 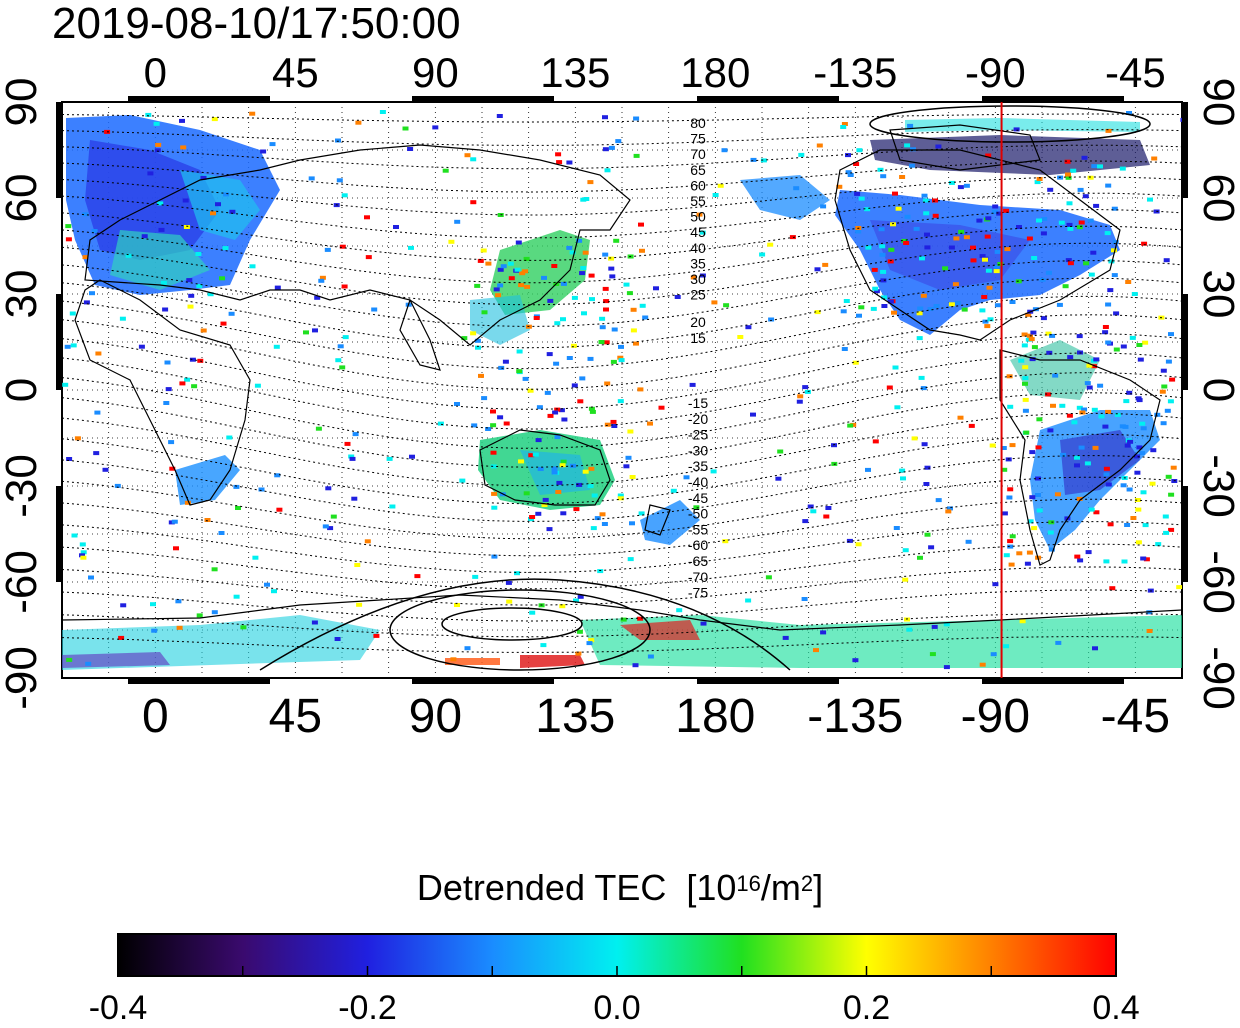 What do you see at coordinates (698, 403) in the screenshot?
I see `contour-label: -15` at bounding box center [698, 403].